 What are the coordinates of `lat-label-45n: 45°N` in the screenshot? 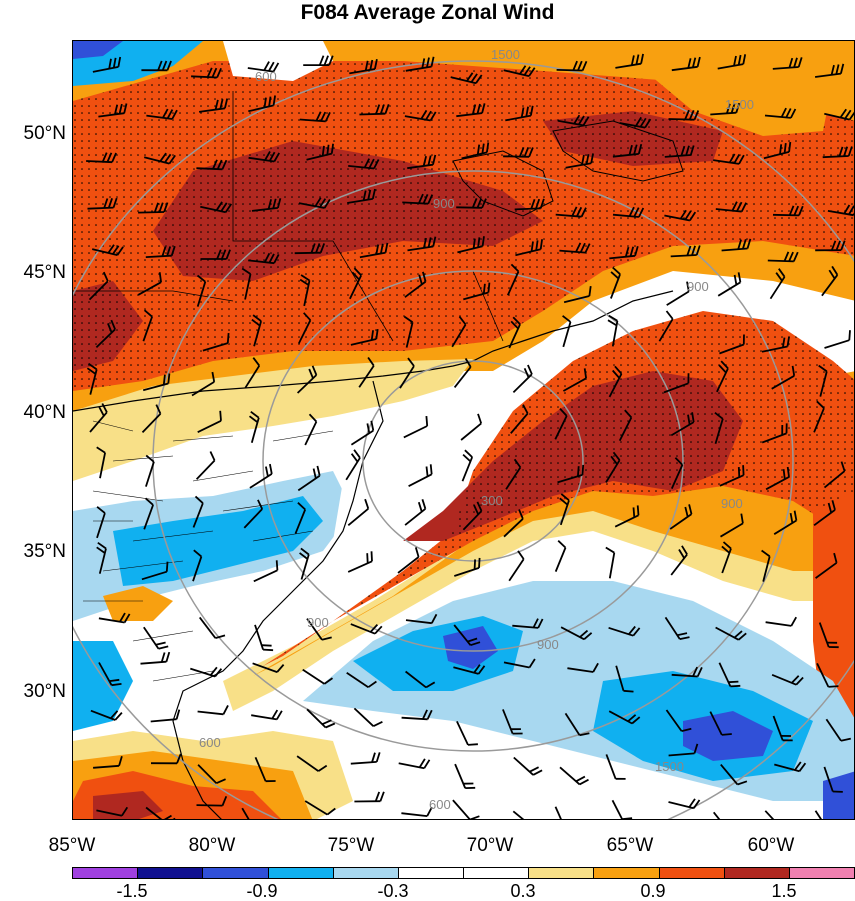 It's located at (33, 273).